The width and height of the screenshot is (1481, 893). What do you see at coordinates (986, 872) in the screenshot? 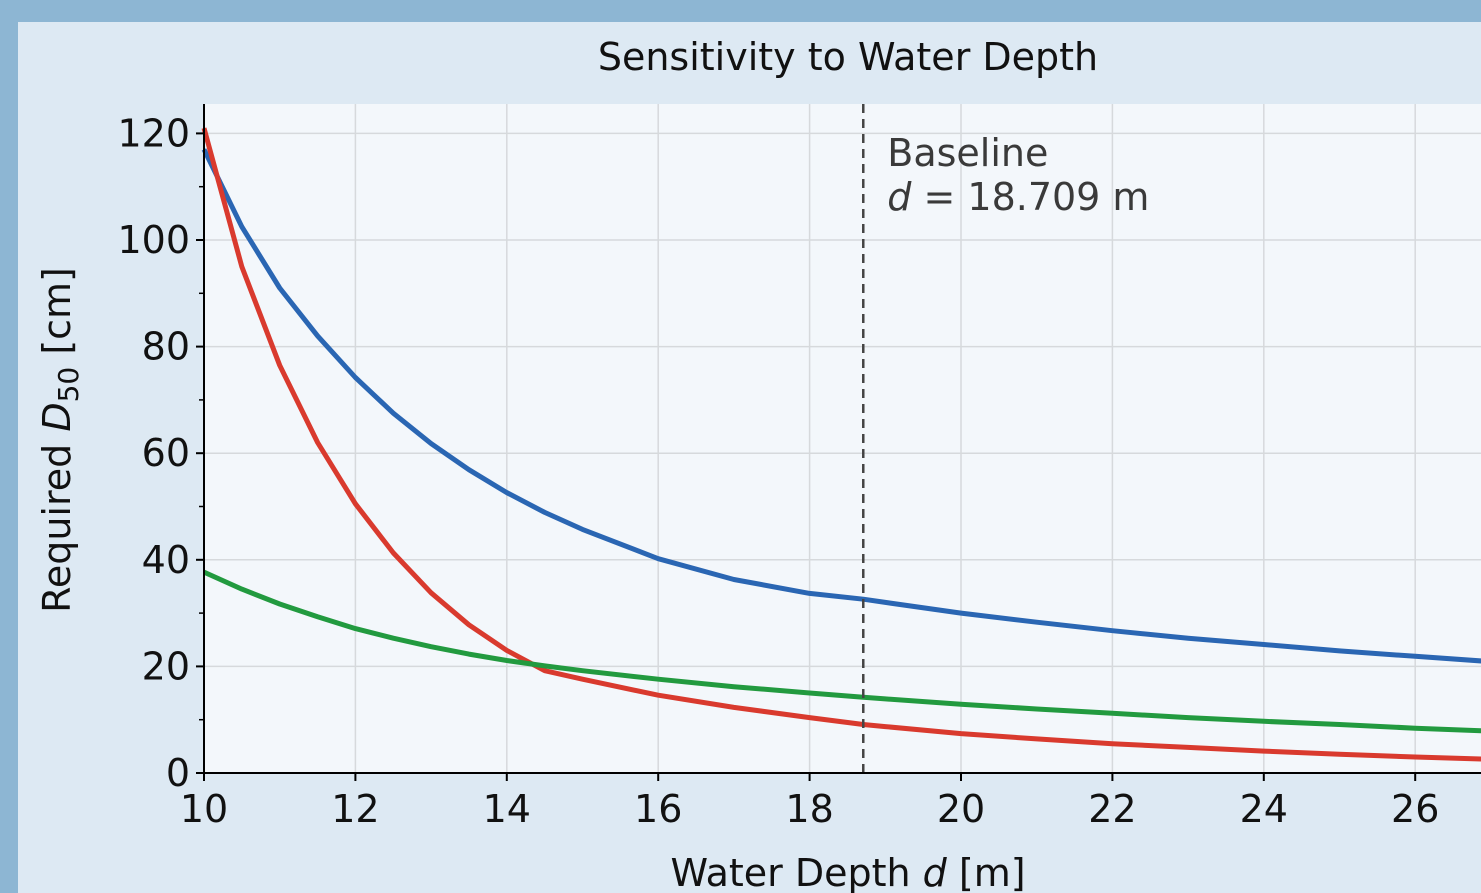
I see `x-label-post: [m]` at bounding box center [986, 872].